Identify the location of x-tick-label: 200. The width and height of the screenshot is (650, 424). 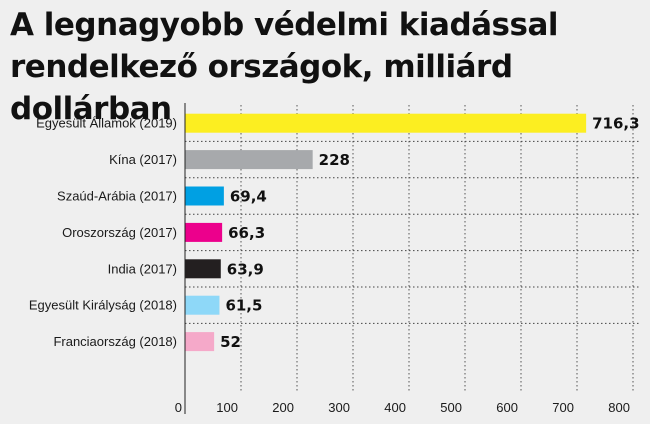
(283, 407).